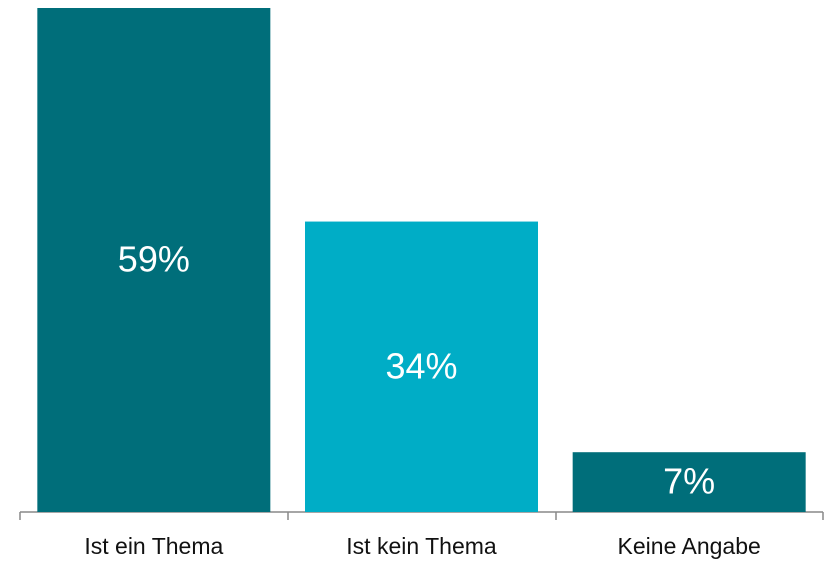 The width and height of the screenshot is (829, 563). What do you see at coordinates (421, 515) in the screenshot?
I see `x-axis` at bounding box center [421, 515].